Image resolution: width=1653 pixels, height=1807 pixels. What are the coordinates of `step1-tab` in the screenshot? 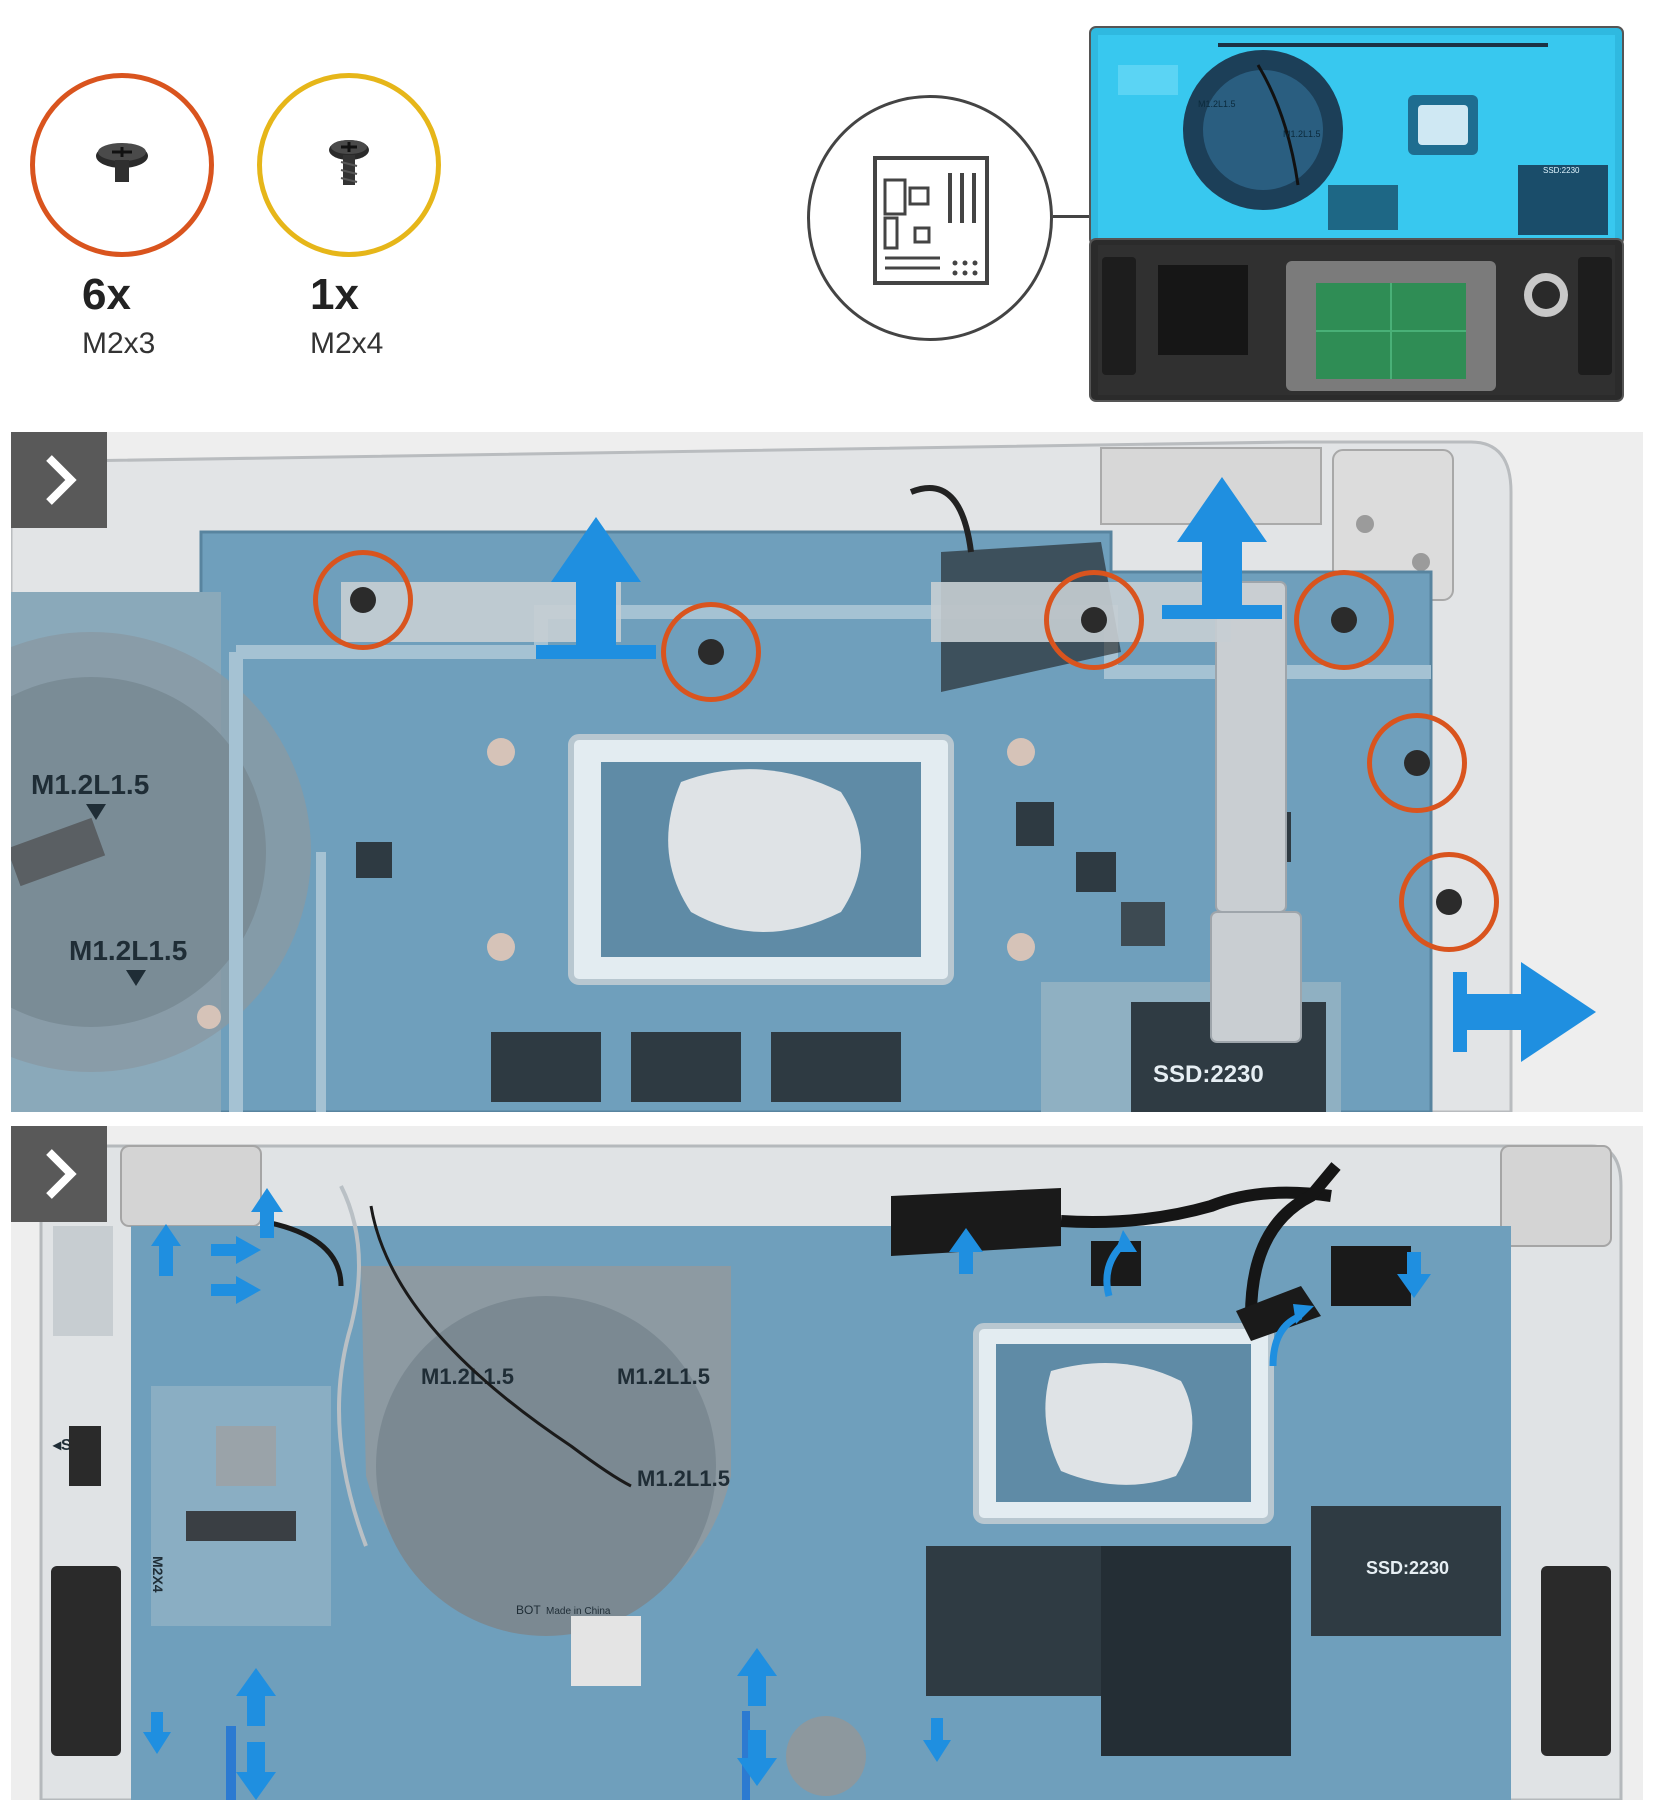 It's located at (59, 480).